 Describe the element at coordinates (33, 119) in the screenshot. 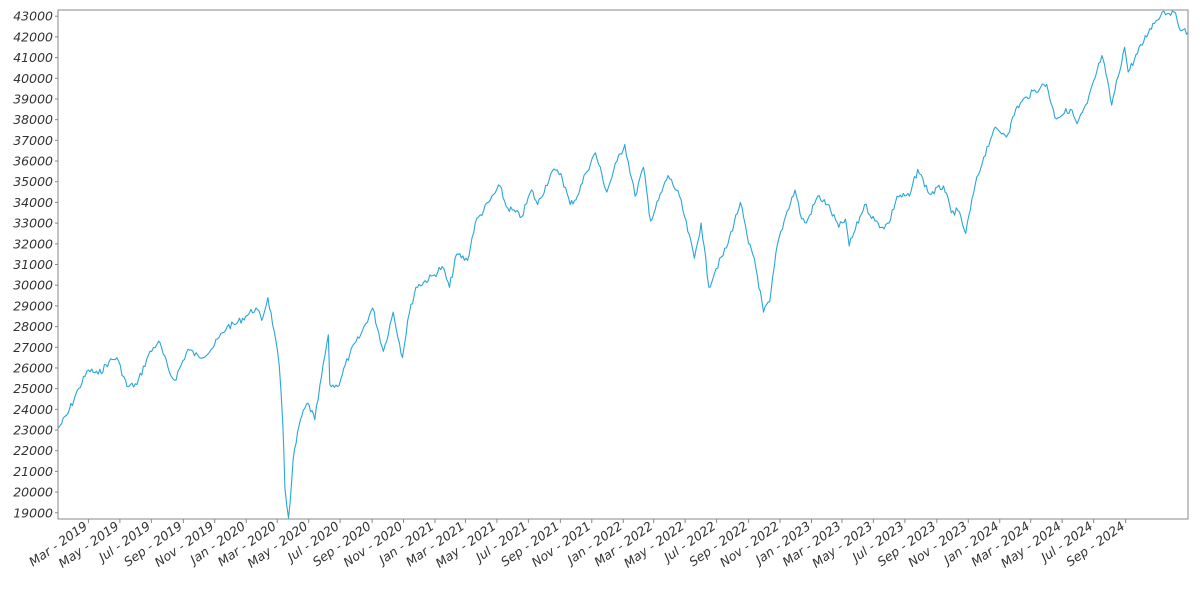

I see `y-tick-label: 38000` at that location.